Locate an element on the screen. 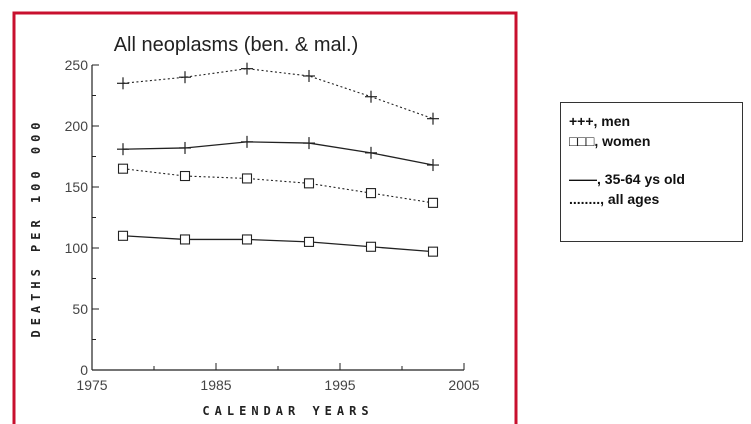 The width and height of the screenshot is (751, 424). y-tick-label: 200 is located at coordinates (77, 126).